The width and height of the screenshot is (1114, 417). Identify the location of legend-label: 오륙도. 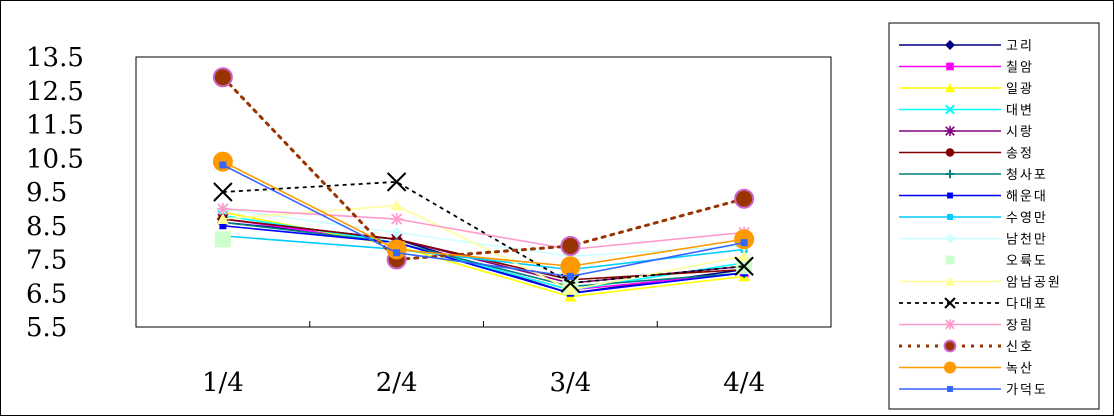
(1027, 261).